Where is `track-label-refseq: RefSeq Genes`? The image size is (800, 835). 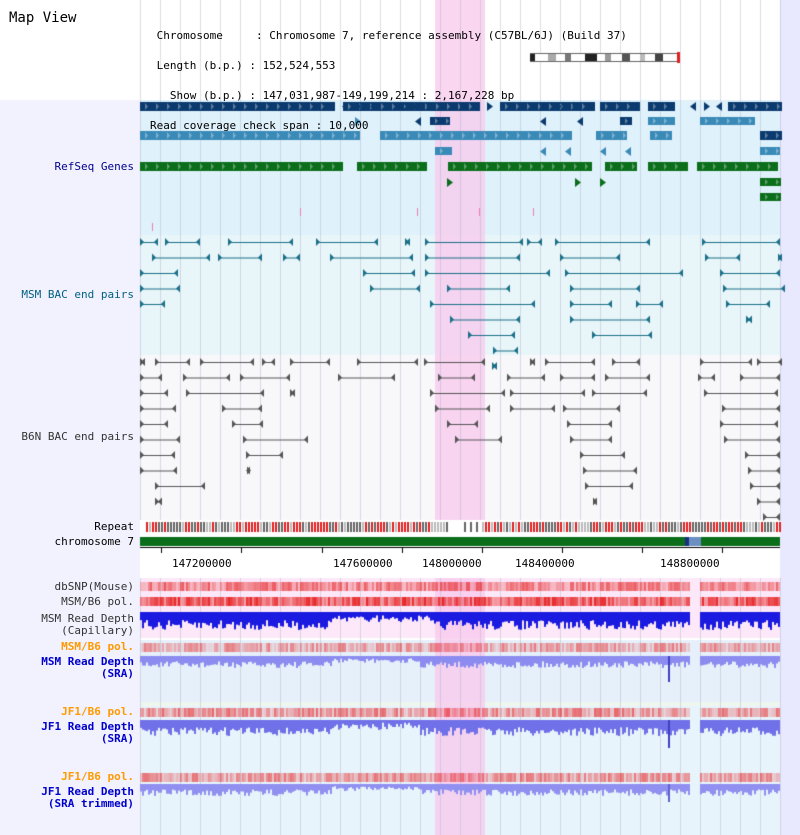
track-label-refseq: RefSeq Genes is located at coordinates (94, 166).